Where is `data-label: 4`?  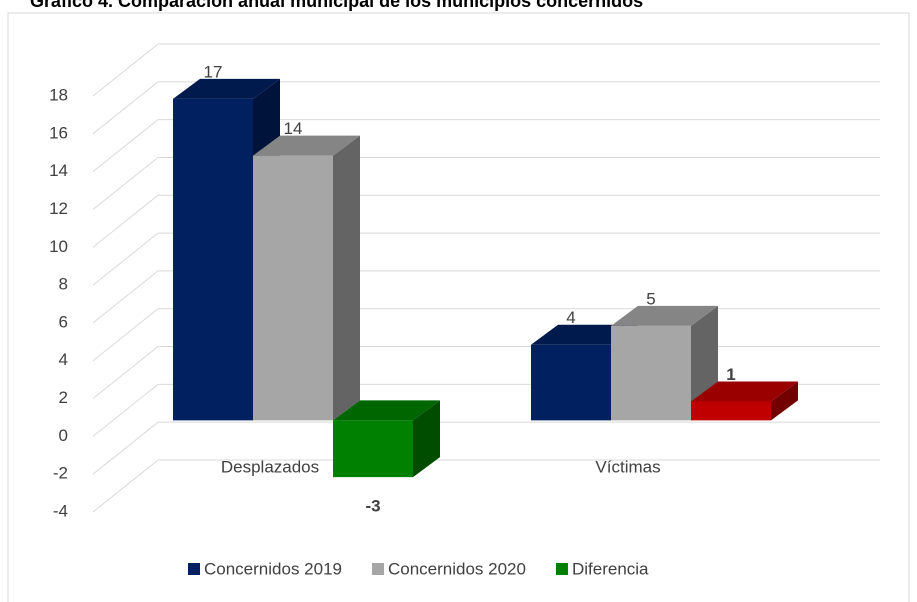
data-label: 4 is located at coordinates (570, 317).